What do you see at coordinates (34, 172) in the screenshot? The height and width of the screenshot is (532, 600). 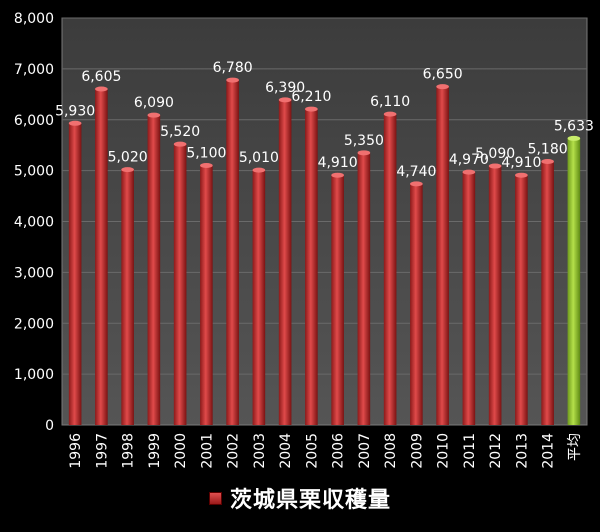 I see `y-tick-label: 5,000` at bounding box center [34, 172].